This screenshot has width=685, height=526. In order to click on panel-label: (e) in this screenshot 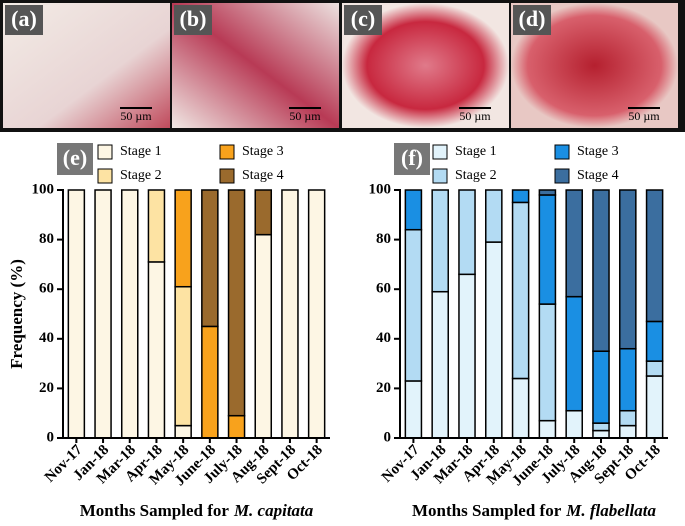, I will do `click(75, 157)`.